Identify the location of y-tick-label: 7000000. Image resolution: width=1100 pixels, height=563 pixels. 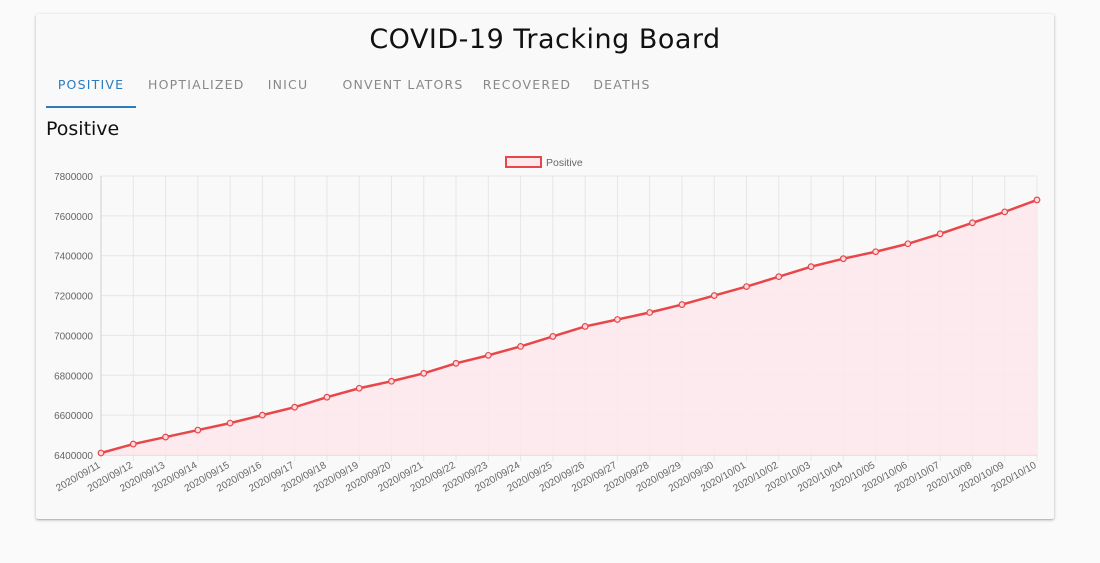
(73, 336).